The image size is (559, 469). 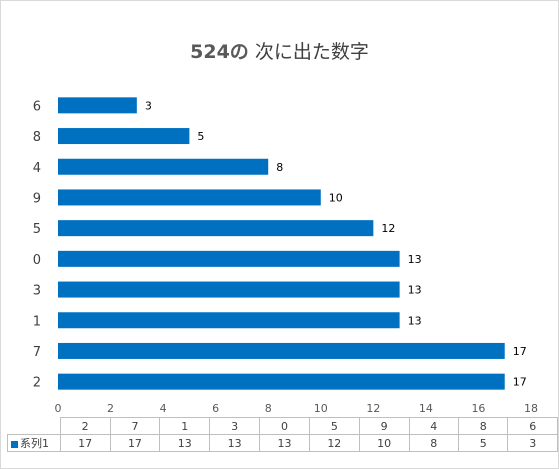 I want to click on x-tick-label-8: 8, so click(x=268, y=408).